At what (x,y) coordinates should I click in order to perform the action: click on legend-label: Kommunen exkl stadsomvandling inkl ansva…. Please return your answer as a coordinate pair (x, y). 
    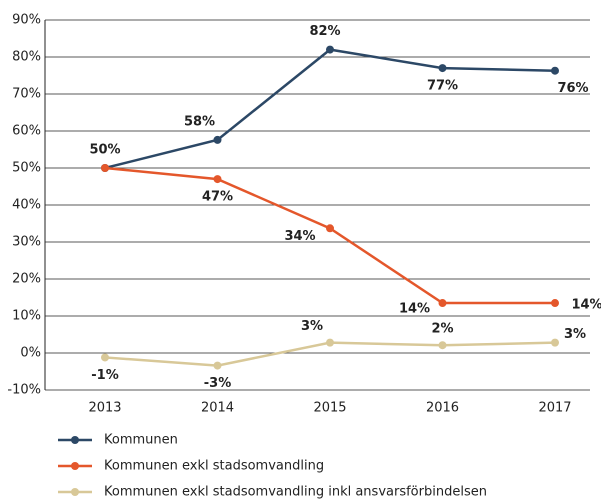
    Looking at the image, I should click on (295, 492).